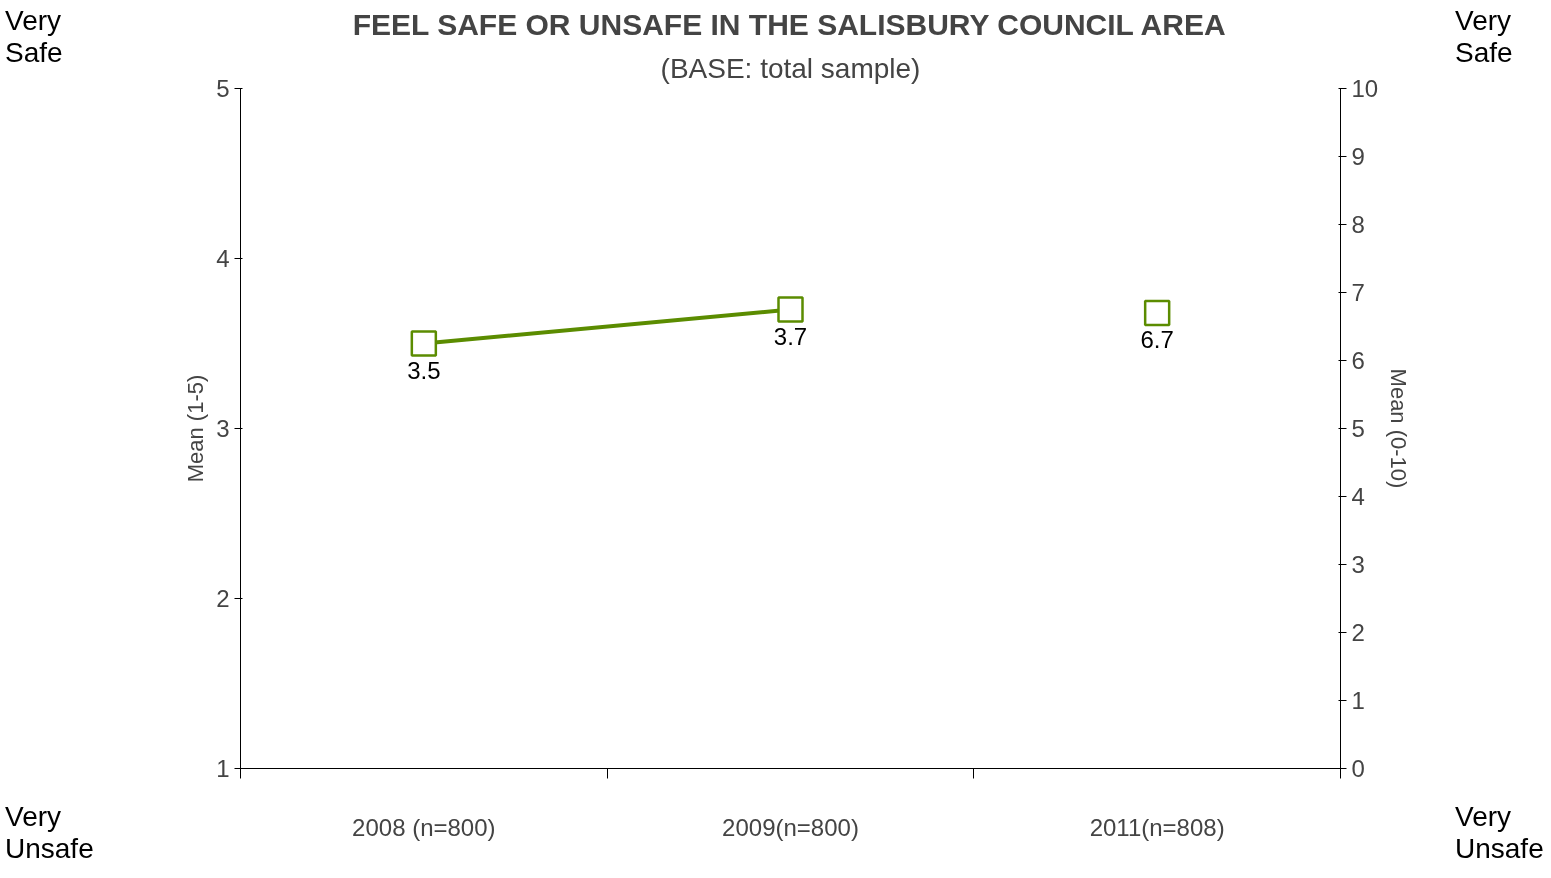 Image resolution: width=1551 pixels, height=878 pixels. I want to click on y2-tick-label: 6, so click(1358, 360).